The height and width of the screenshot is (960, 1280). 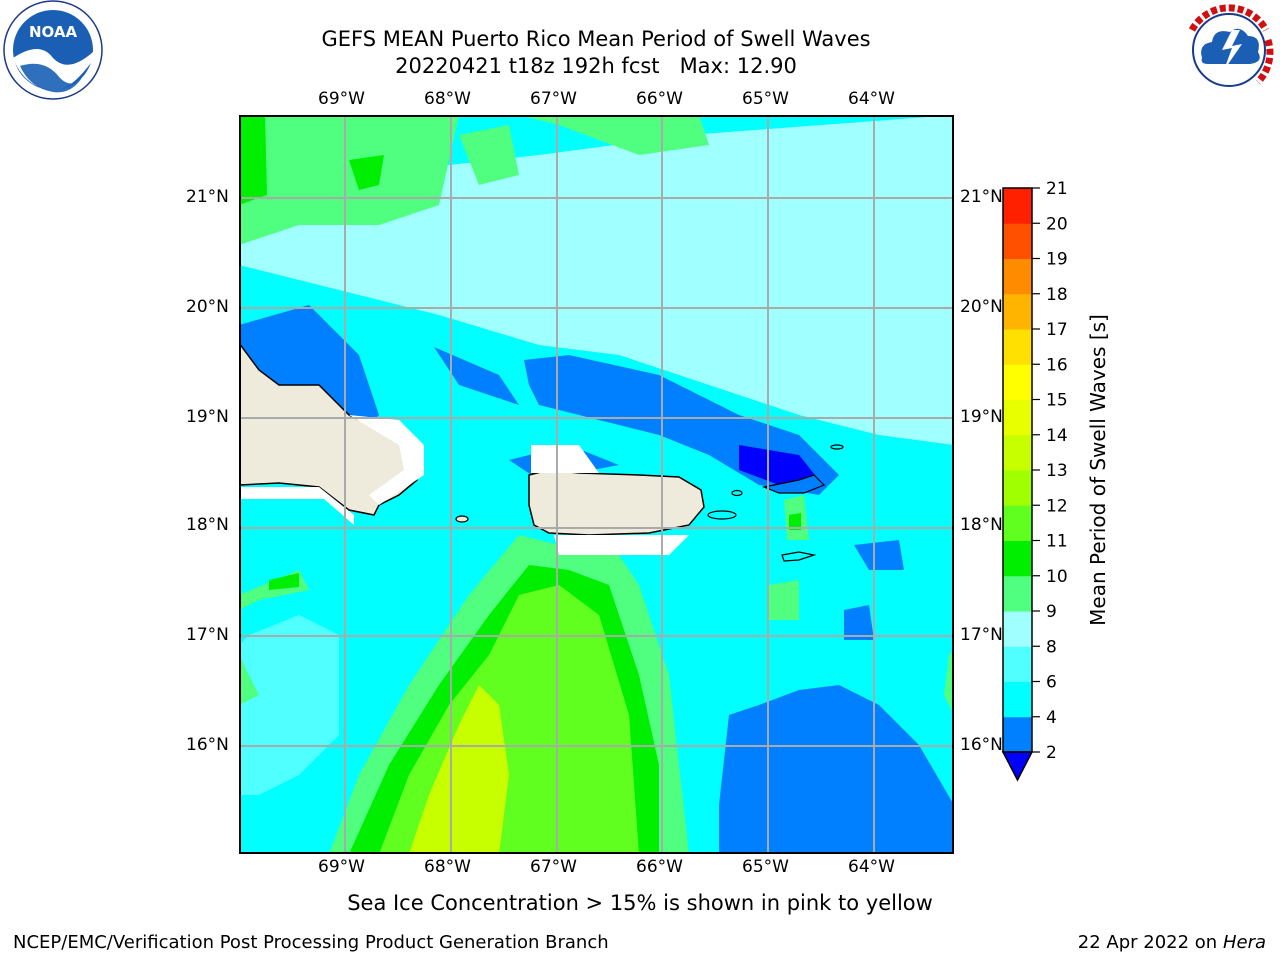 What do you see at coordinates (284, 581) in the screenshot?
I see `contour-green-west` at bounding box center [284, 581].